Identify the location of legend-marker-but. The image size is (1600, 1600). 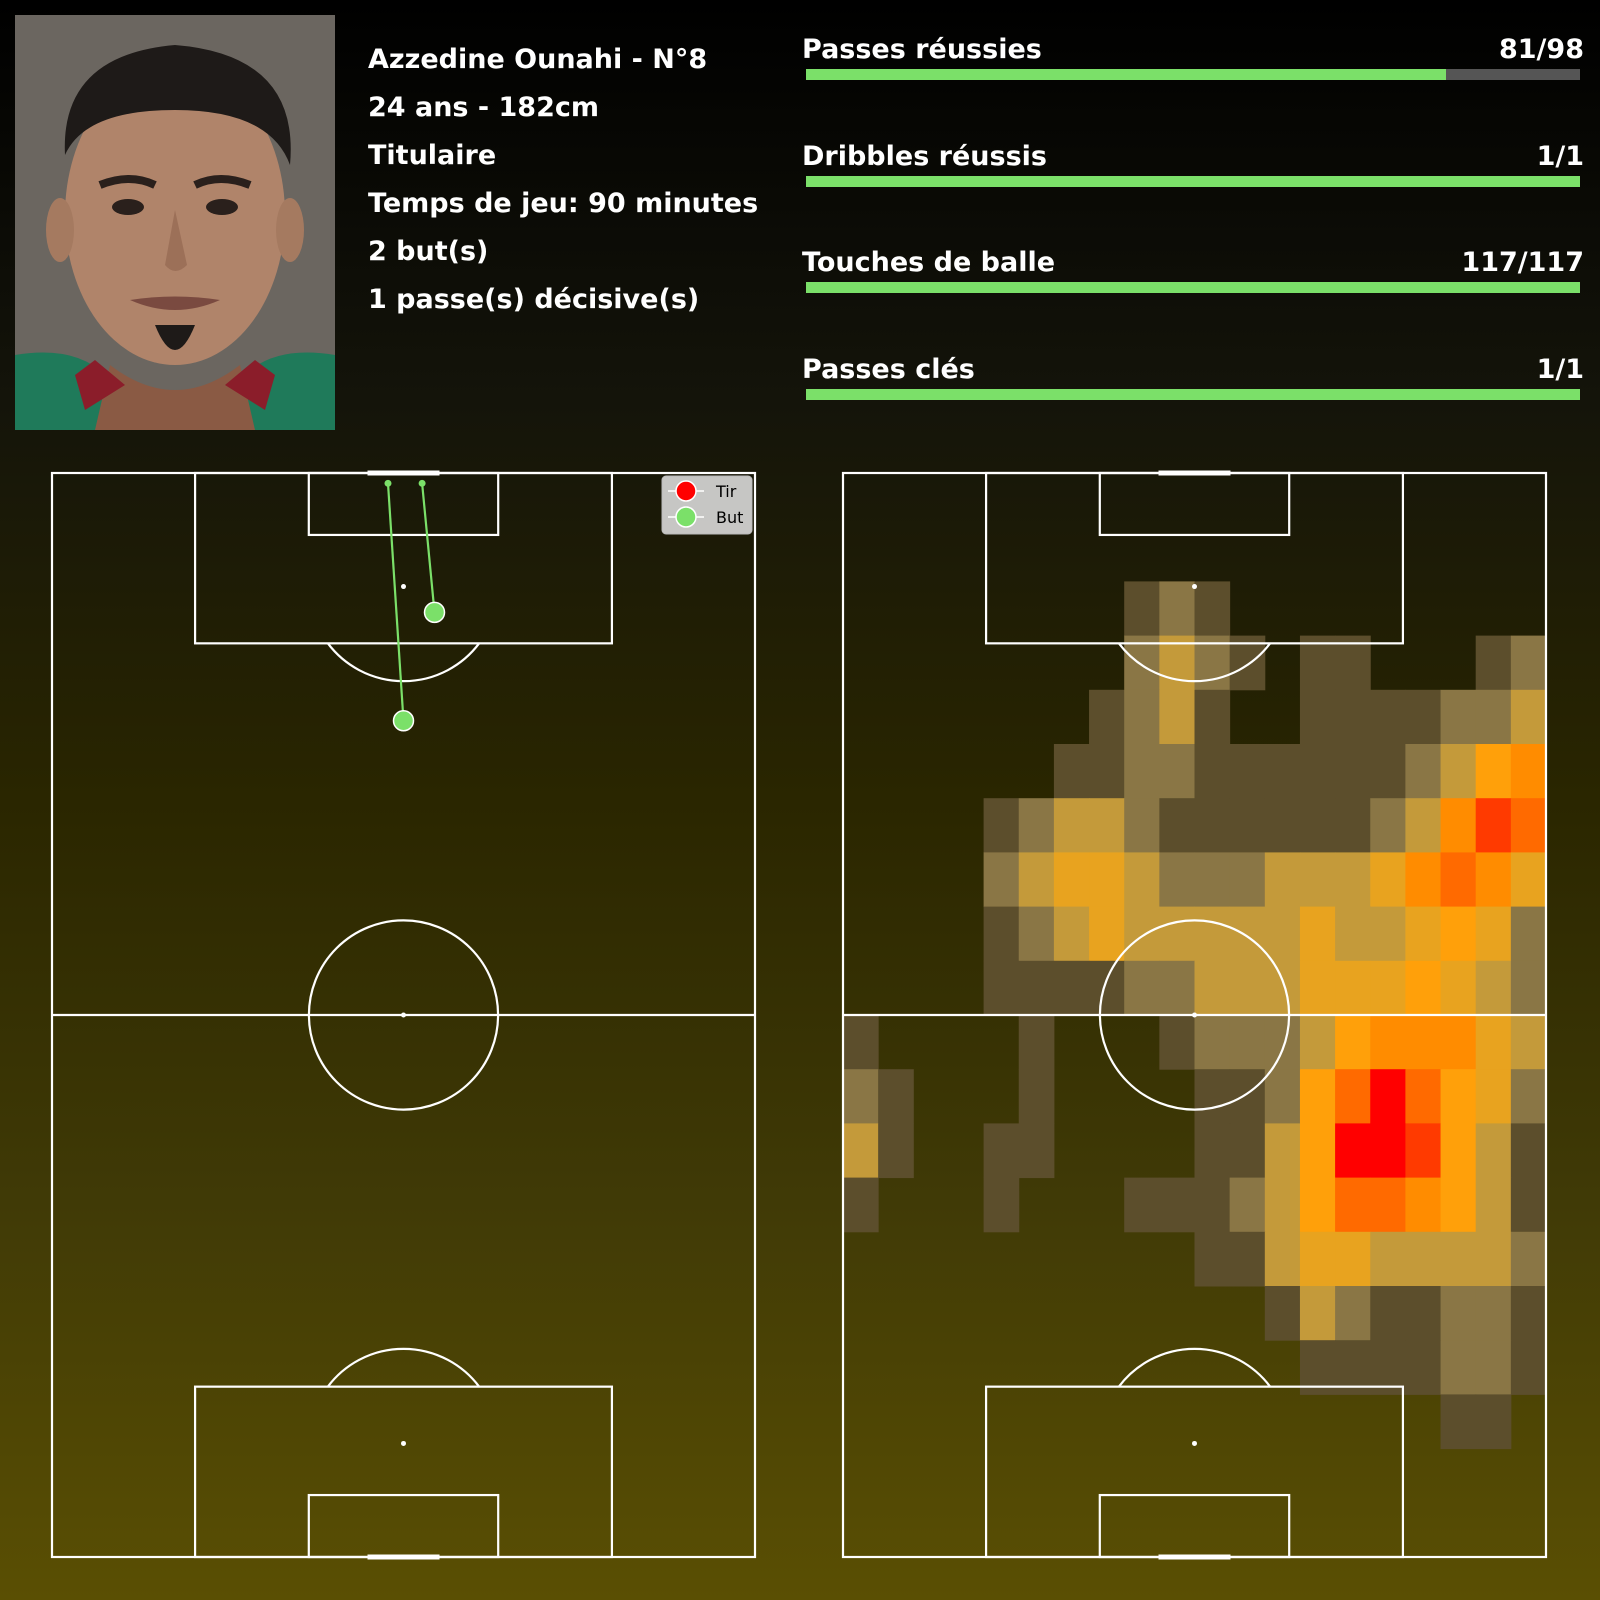
(686, 517).